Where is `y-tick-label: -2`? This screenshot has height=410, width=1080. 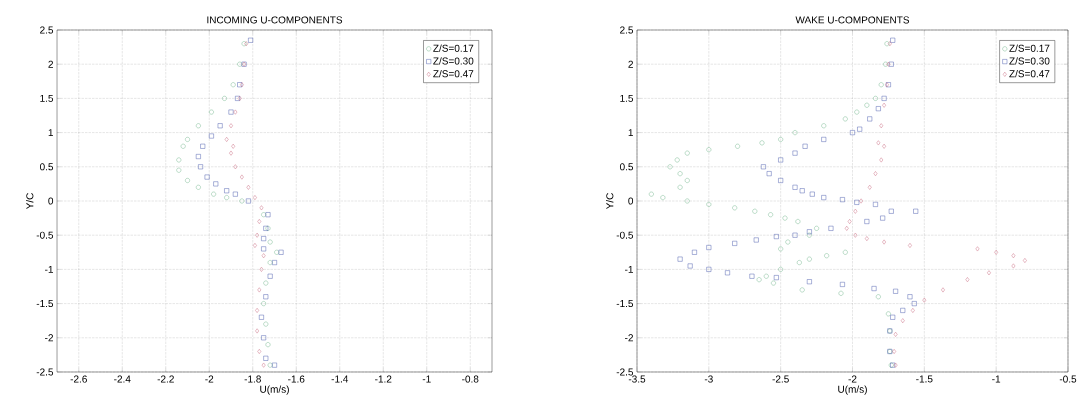
y-tick-label: -2 is located at coordinates (49, 338).